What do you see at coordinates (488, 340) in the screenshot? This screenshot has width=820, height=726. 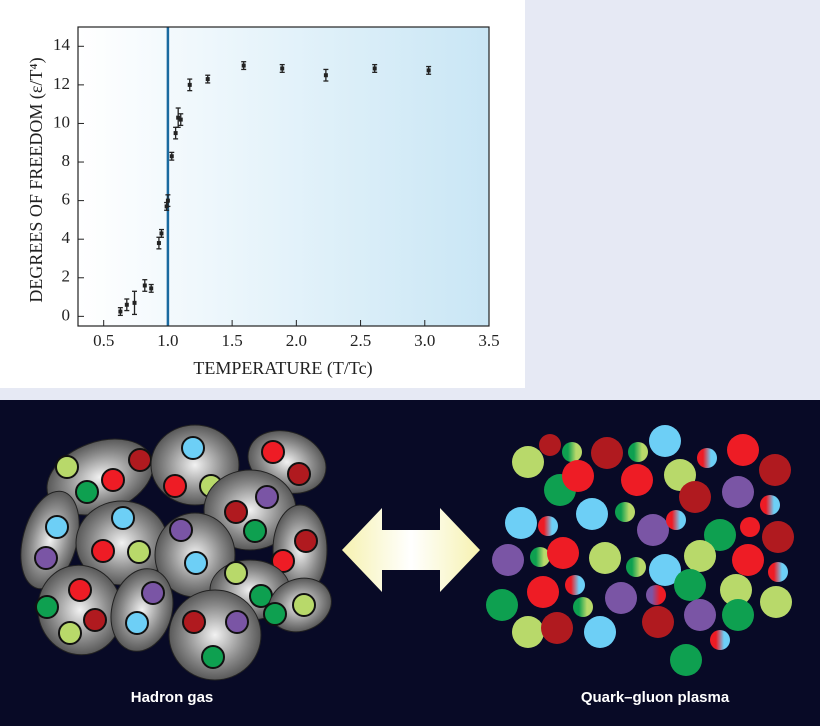 I see `x-tick-label: 3.5` at bounding box center [488, 340].